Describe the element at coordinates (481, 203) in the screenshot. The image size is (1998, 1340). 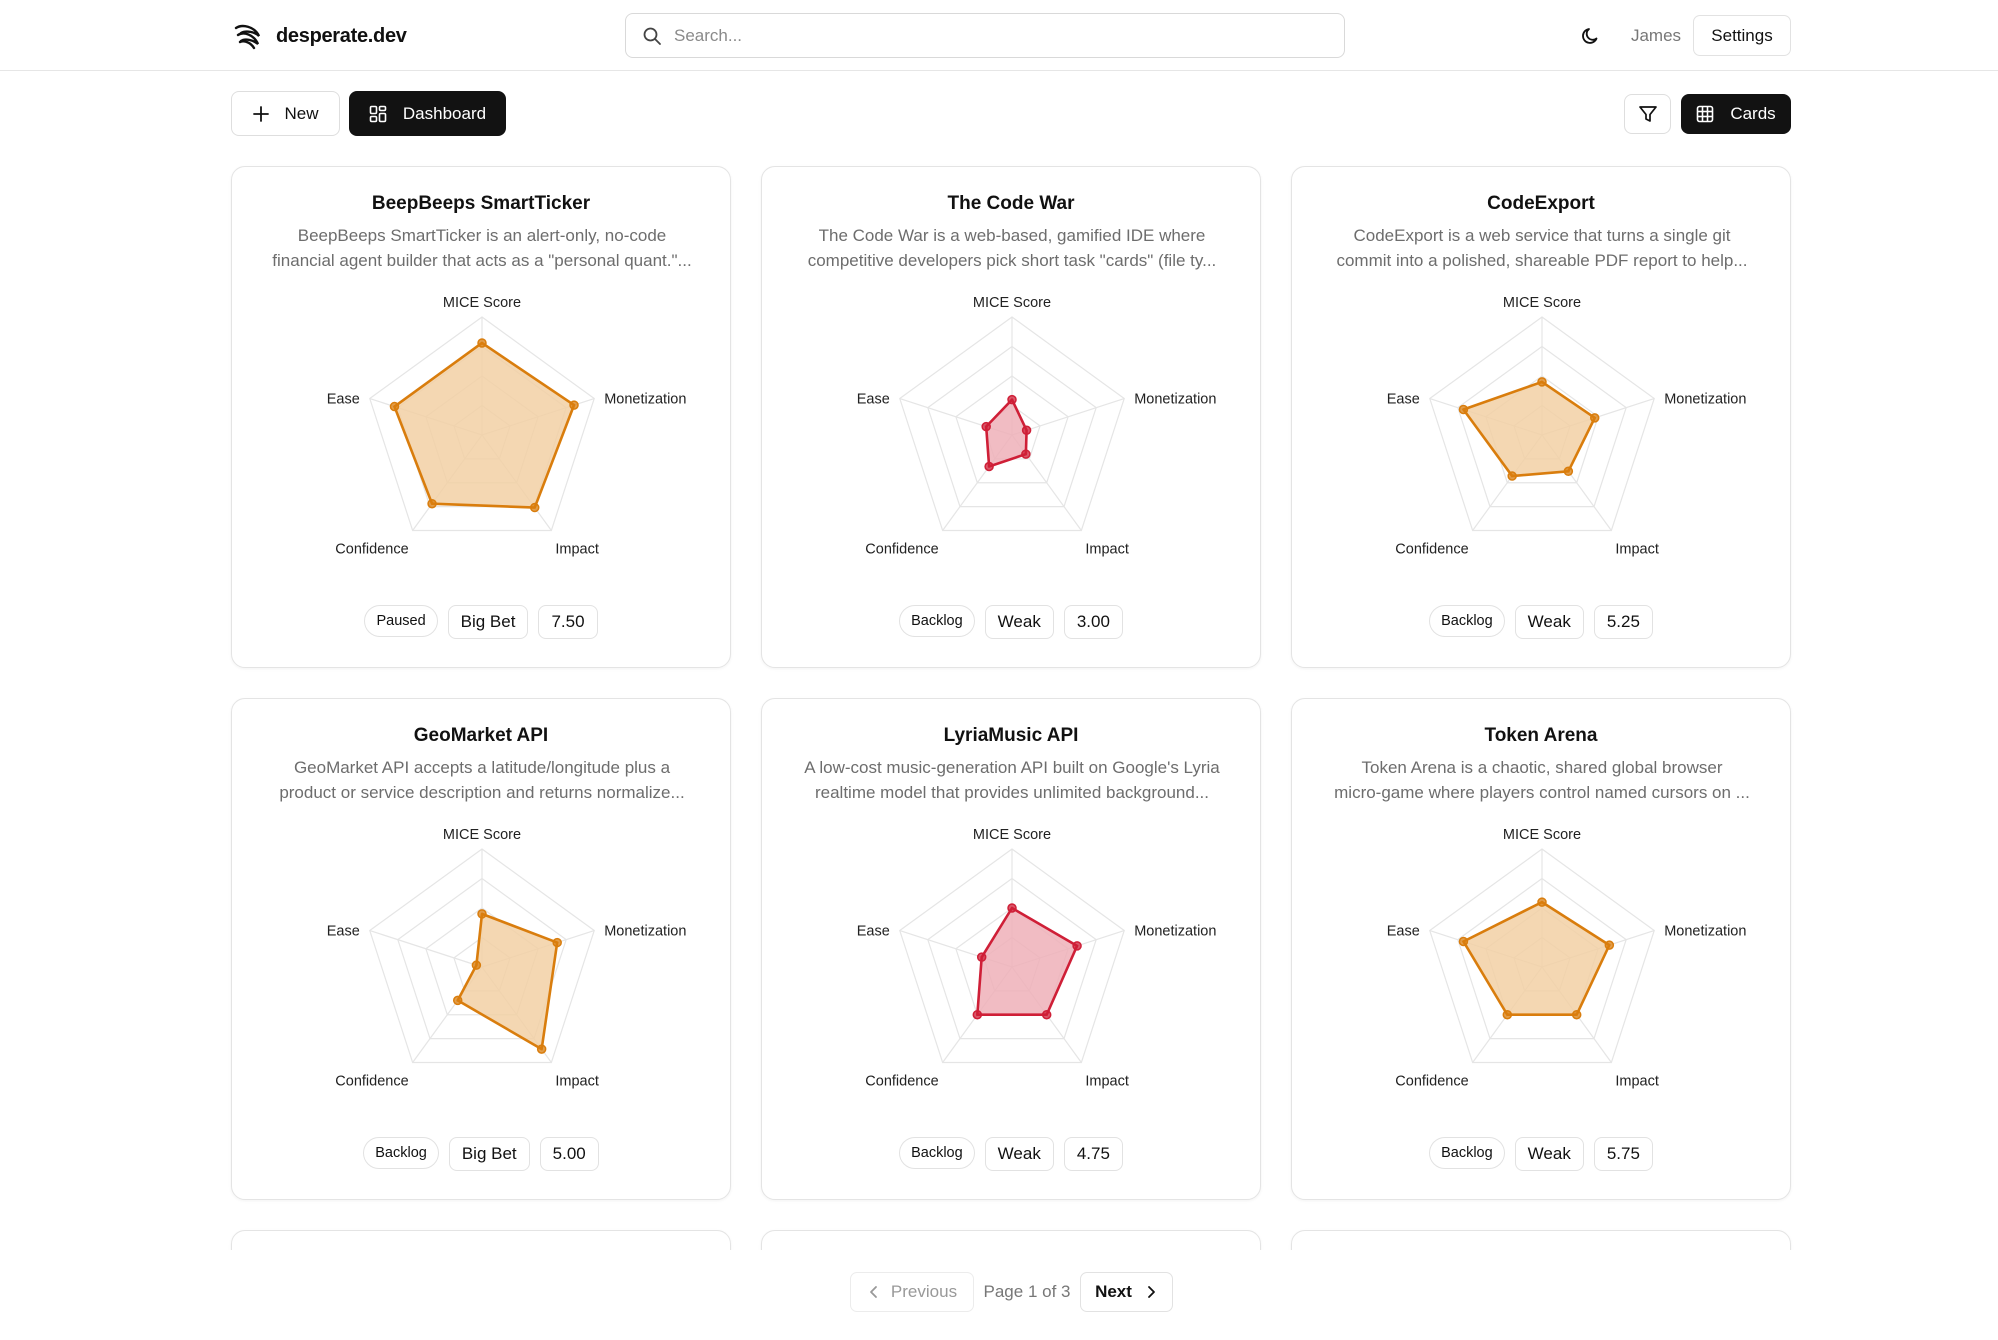
I see `card-title: BeepBeeps SmartTicker` at that location.